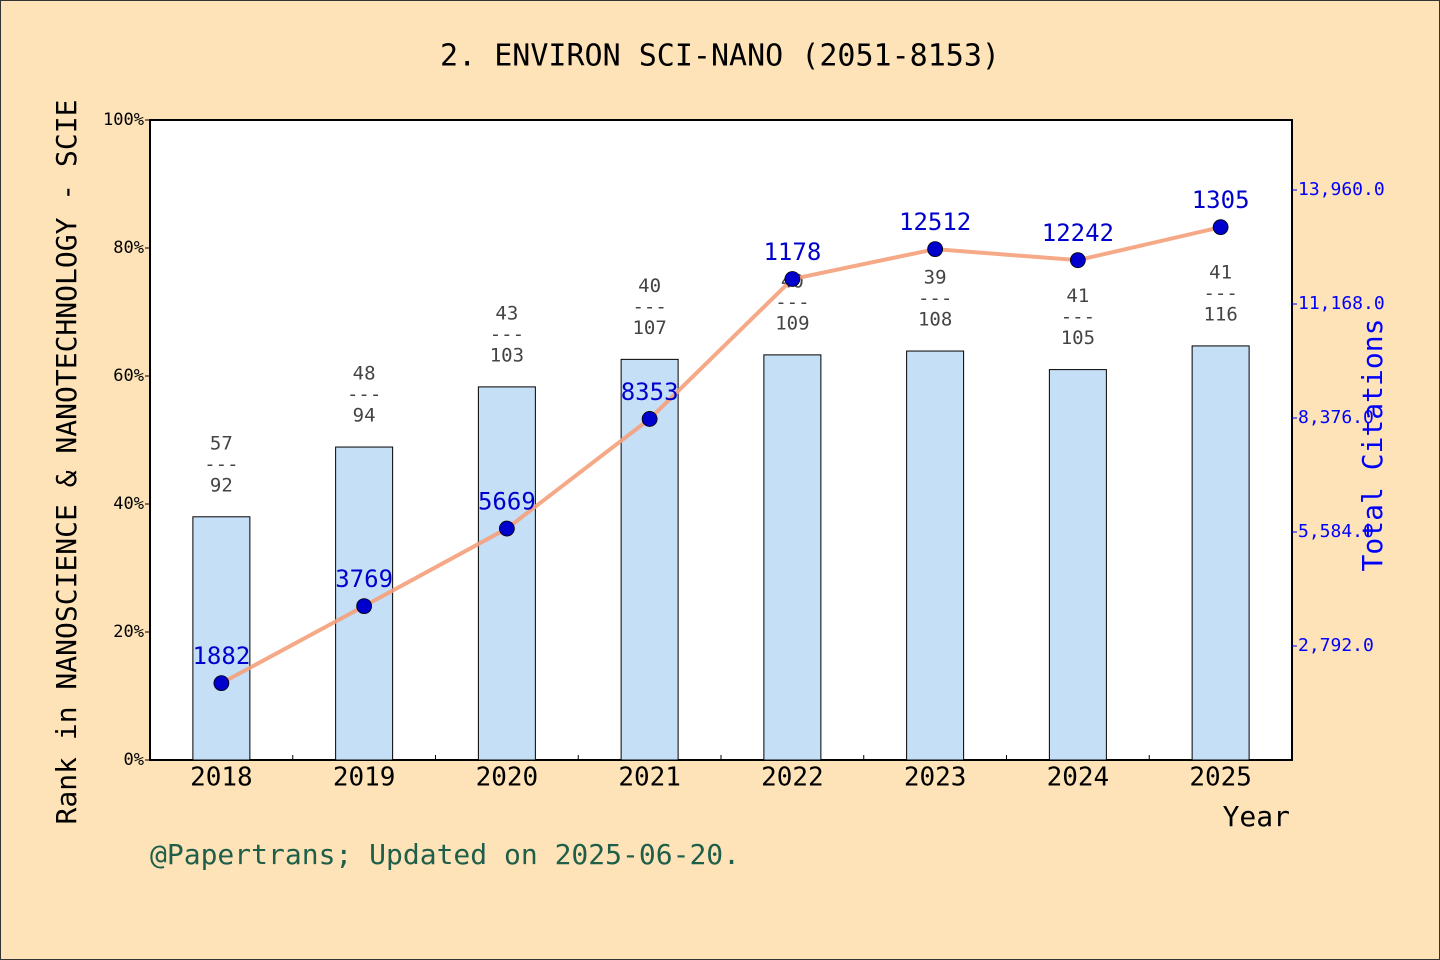 The image size is (1440, 960). Describe the element at coordinates (1221, 200) in the screenshot. I see `citation-label: 1305` at that location.